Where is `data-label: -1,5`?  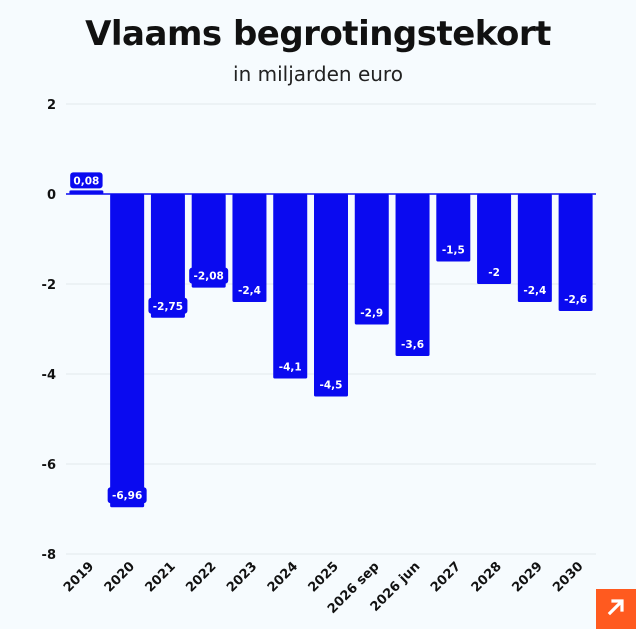
data-label: -1,5 is located at coordinates (453, 251).